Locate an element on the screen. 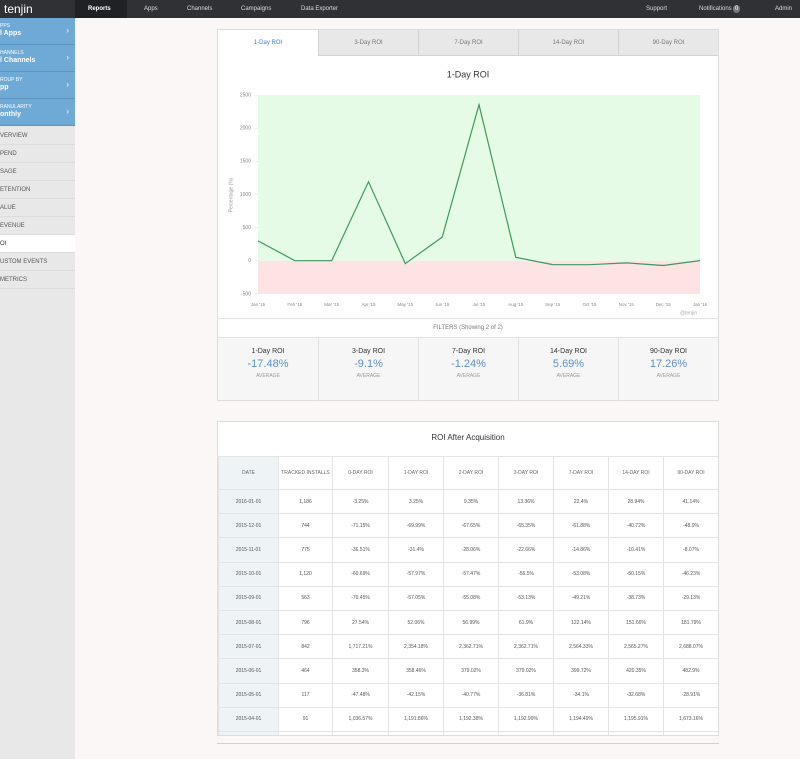 The width and height of the screenshot is (800, 759). tab: 14-Day ROI is located at coordinates (568, 43).